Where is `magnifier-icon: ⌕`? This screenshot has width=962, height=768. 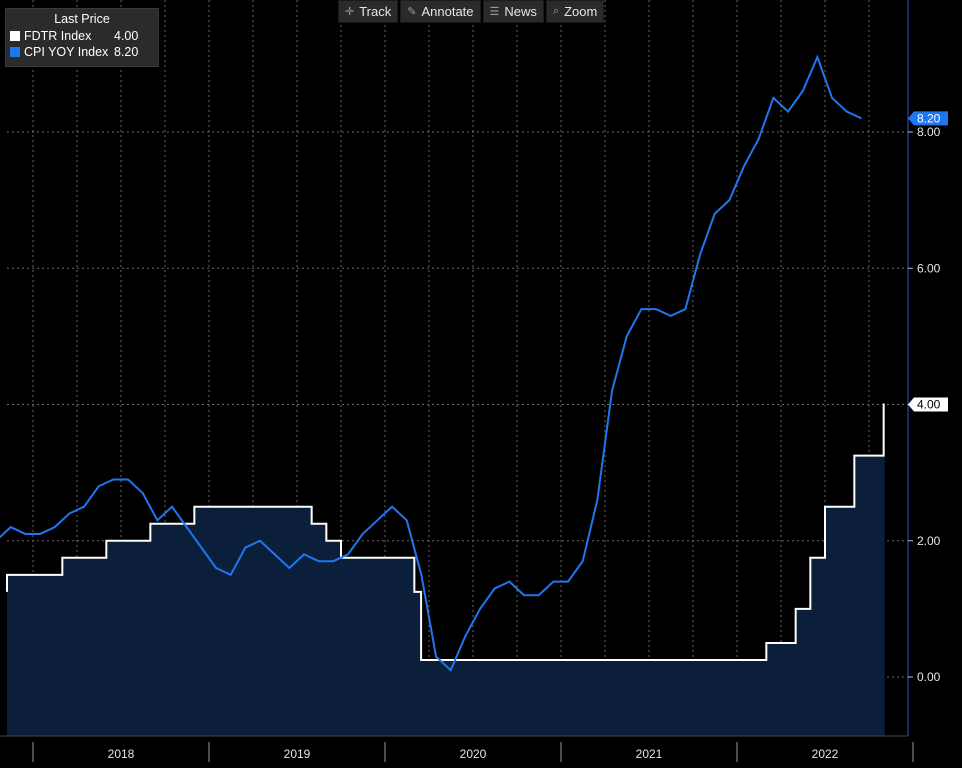 magnifier-icon: ⌕ is located at coordinates (556, 11).